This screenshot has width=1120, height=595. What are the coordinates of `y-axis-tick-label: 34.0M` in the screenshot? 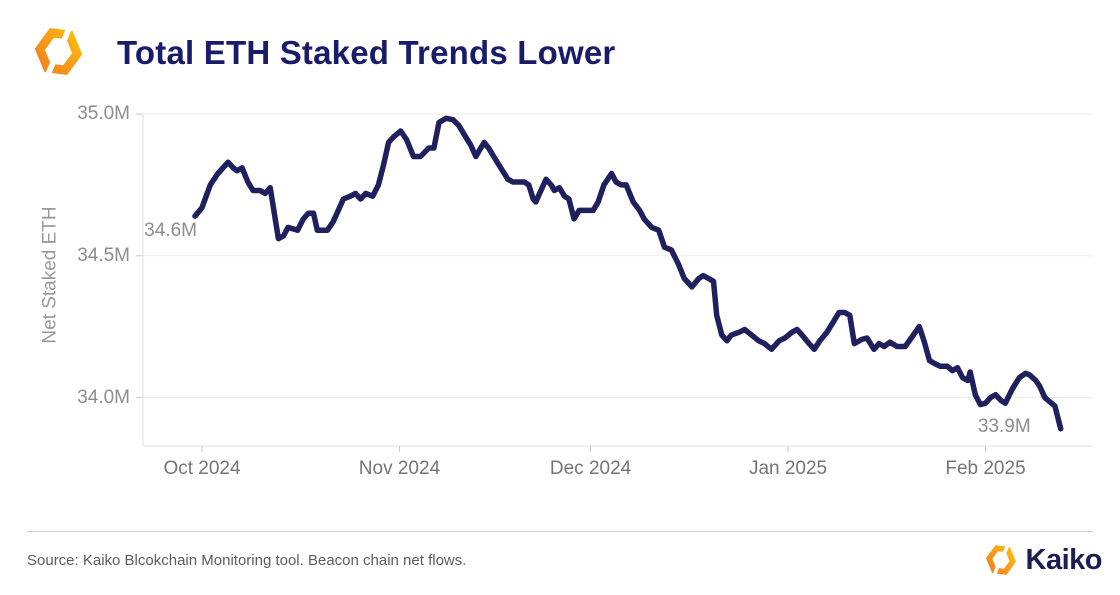 It's located at (103, 397).